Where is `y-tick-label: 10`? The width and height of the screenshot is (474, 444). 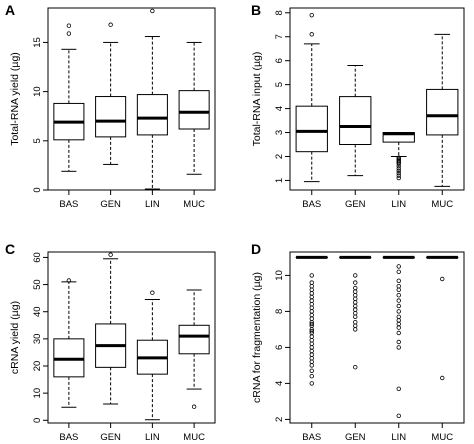 y-tick-label: 10 is located at coordinates (37, 91).